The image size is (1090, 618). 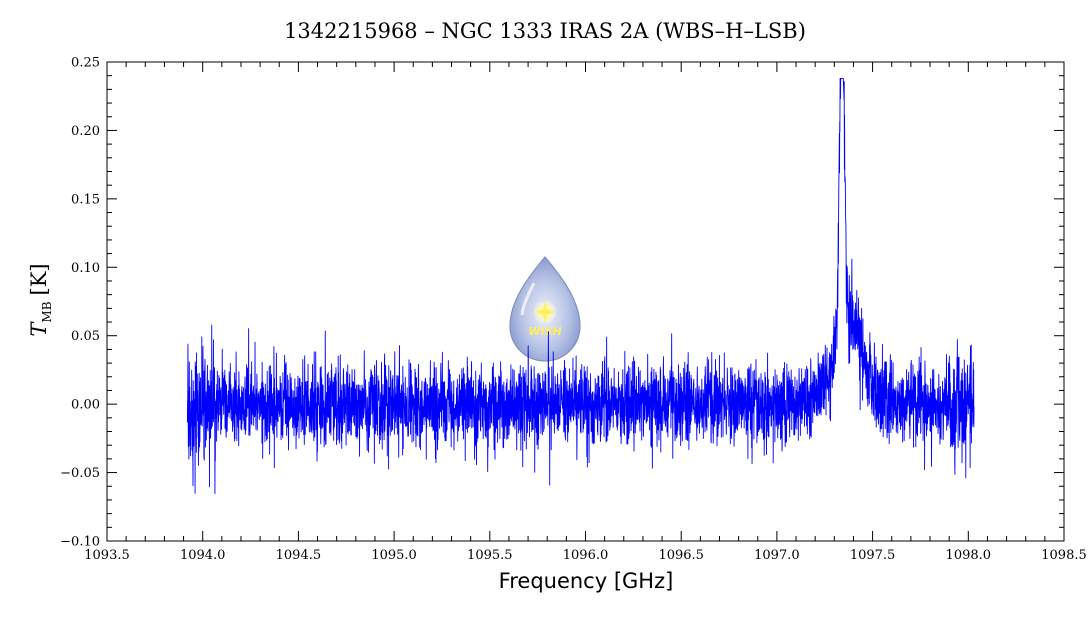 I want to click on x-tick-label: 1096.5, so click(x=681, y=555).